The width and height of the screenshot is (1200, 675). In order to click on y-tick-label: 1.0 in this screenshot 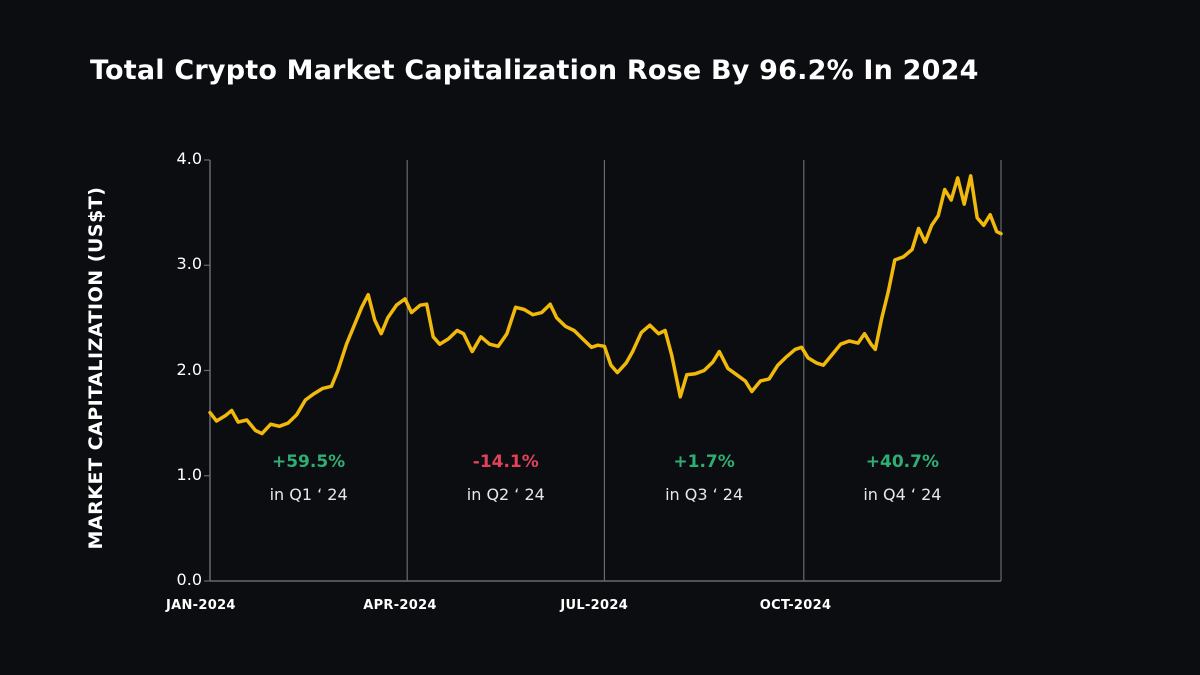, I will do `click(189, 474)`.